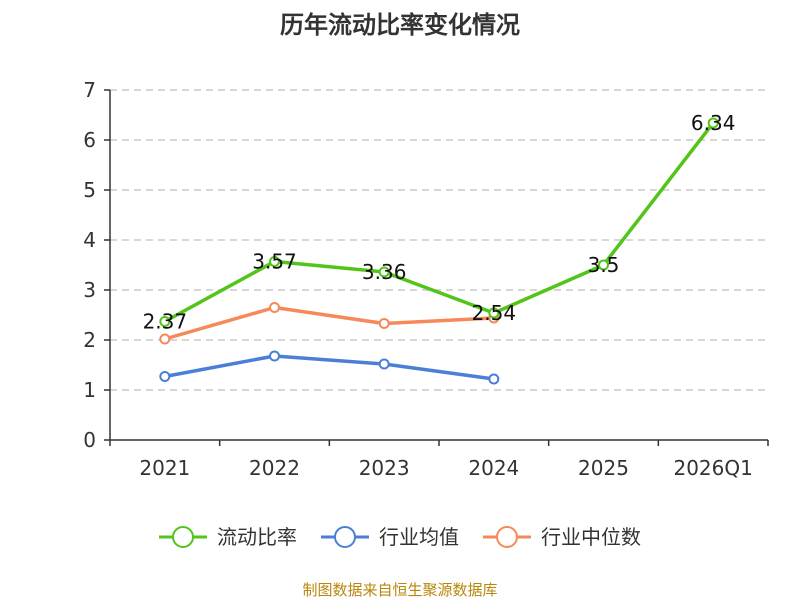 This screenshot has width=800, height=600. I want to click on x-tick-label: 2025, so click(603, 468).